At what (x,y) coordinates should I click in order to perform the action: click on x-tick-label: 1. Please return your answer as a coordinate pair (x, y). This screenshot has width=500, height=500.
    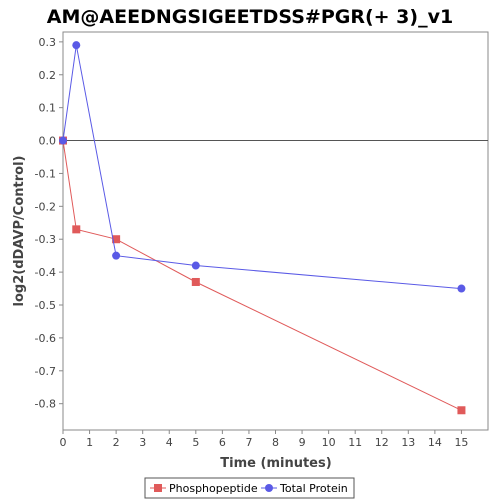
    Looking at the image, I should click on (89, 442).